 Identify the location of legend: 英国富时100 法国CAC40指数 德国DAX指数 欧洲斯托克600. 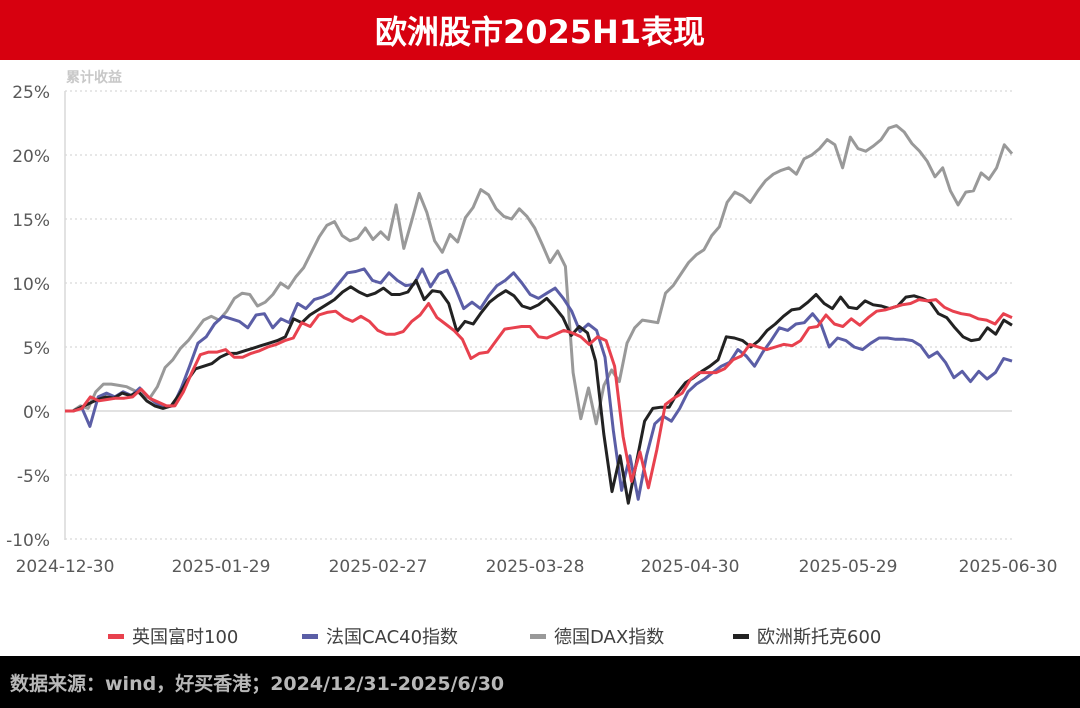
(494, 637).